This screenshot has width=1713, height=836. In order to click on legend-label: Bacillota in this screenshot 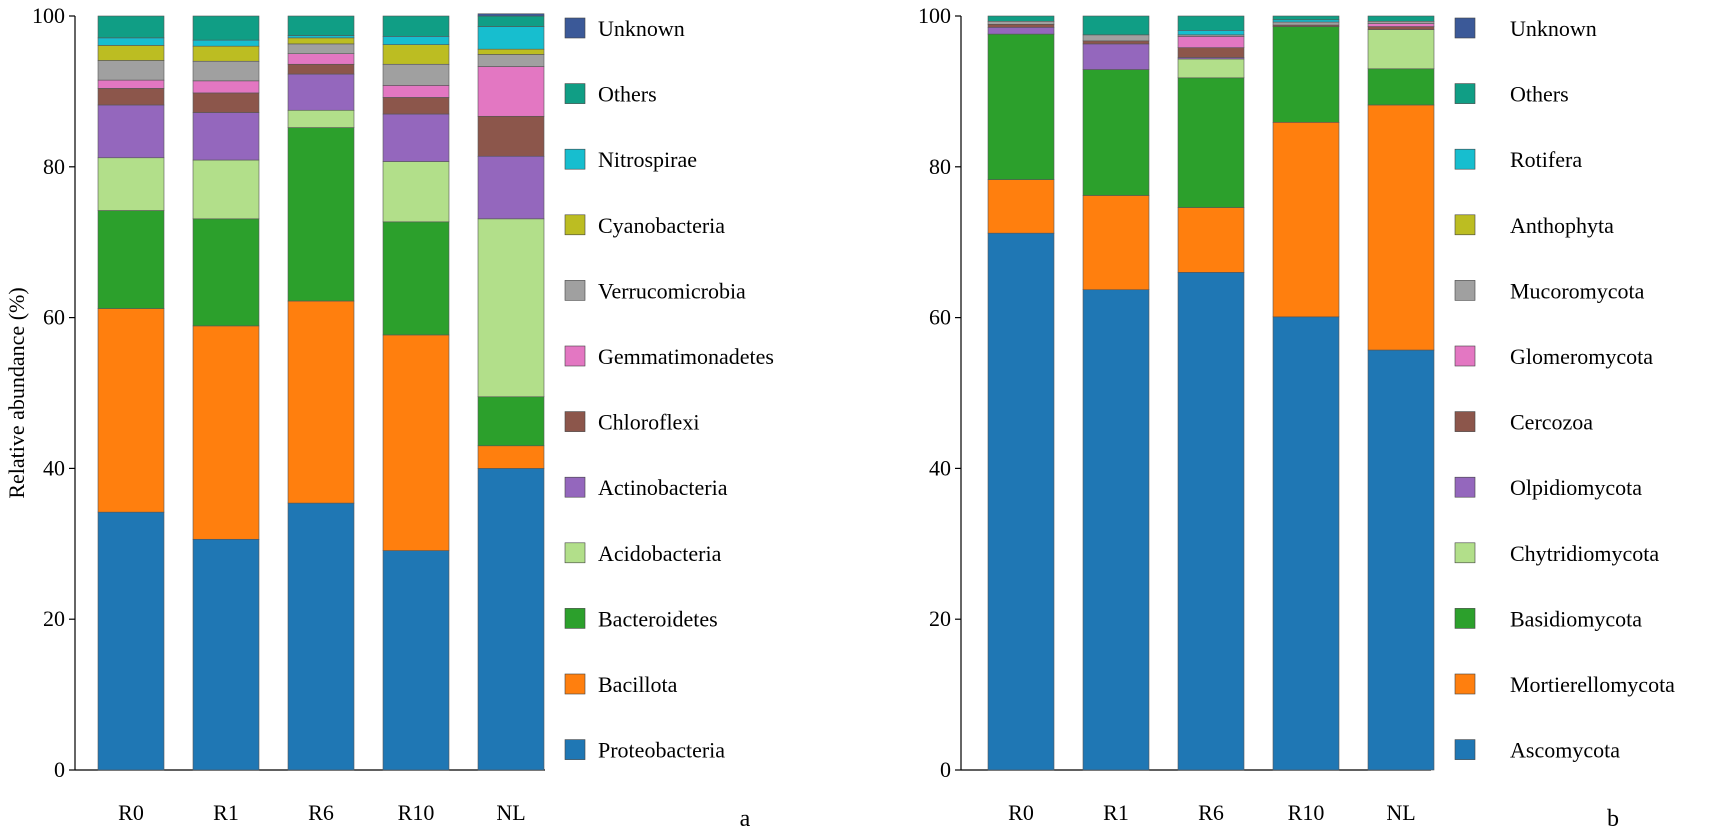, I will do `click(638, 684)`.